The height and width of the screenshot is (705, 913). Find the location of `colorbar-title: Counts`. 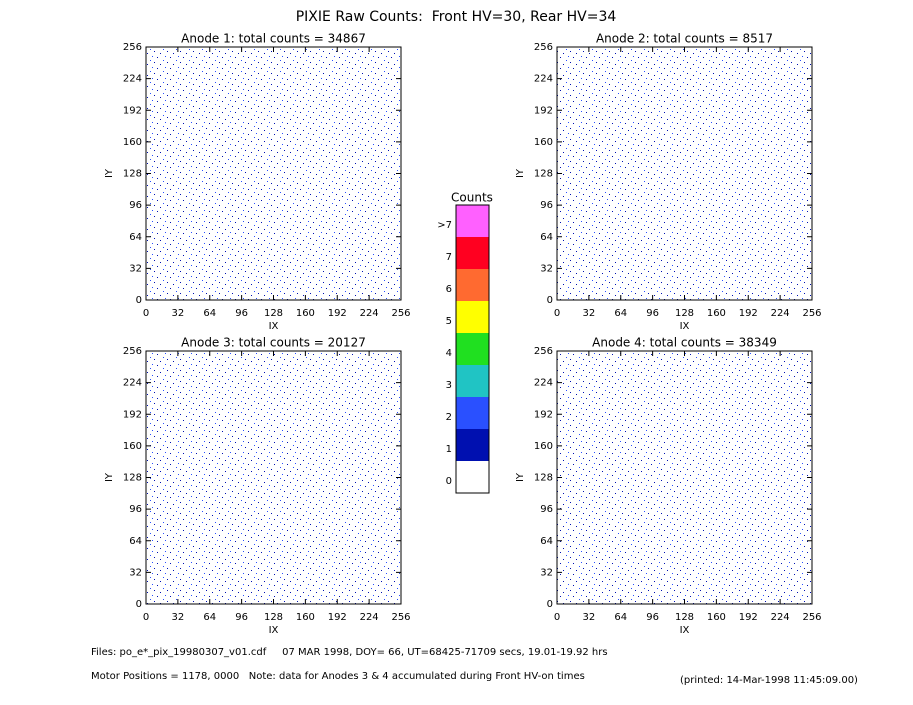

colorbar-title: Counts is located at coordinates (472, 198).